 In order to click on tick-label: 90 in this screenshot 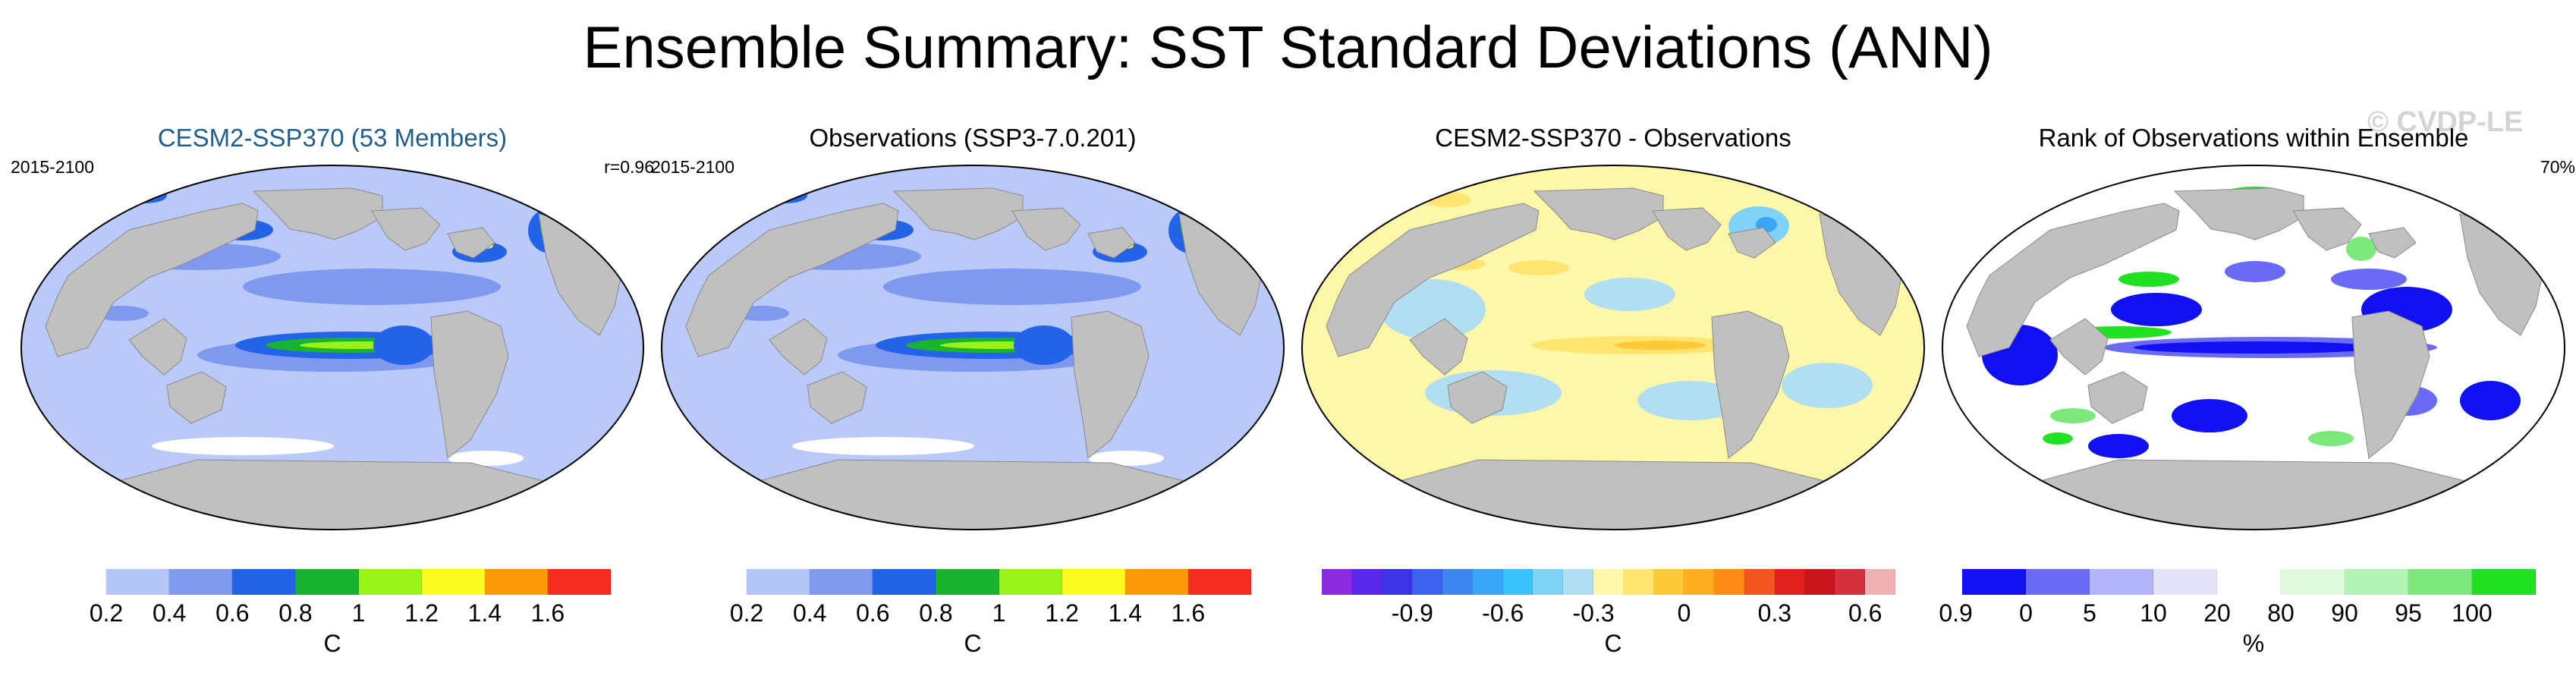, I will do `click(2344, 613)`.